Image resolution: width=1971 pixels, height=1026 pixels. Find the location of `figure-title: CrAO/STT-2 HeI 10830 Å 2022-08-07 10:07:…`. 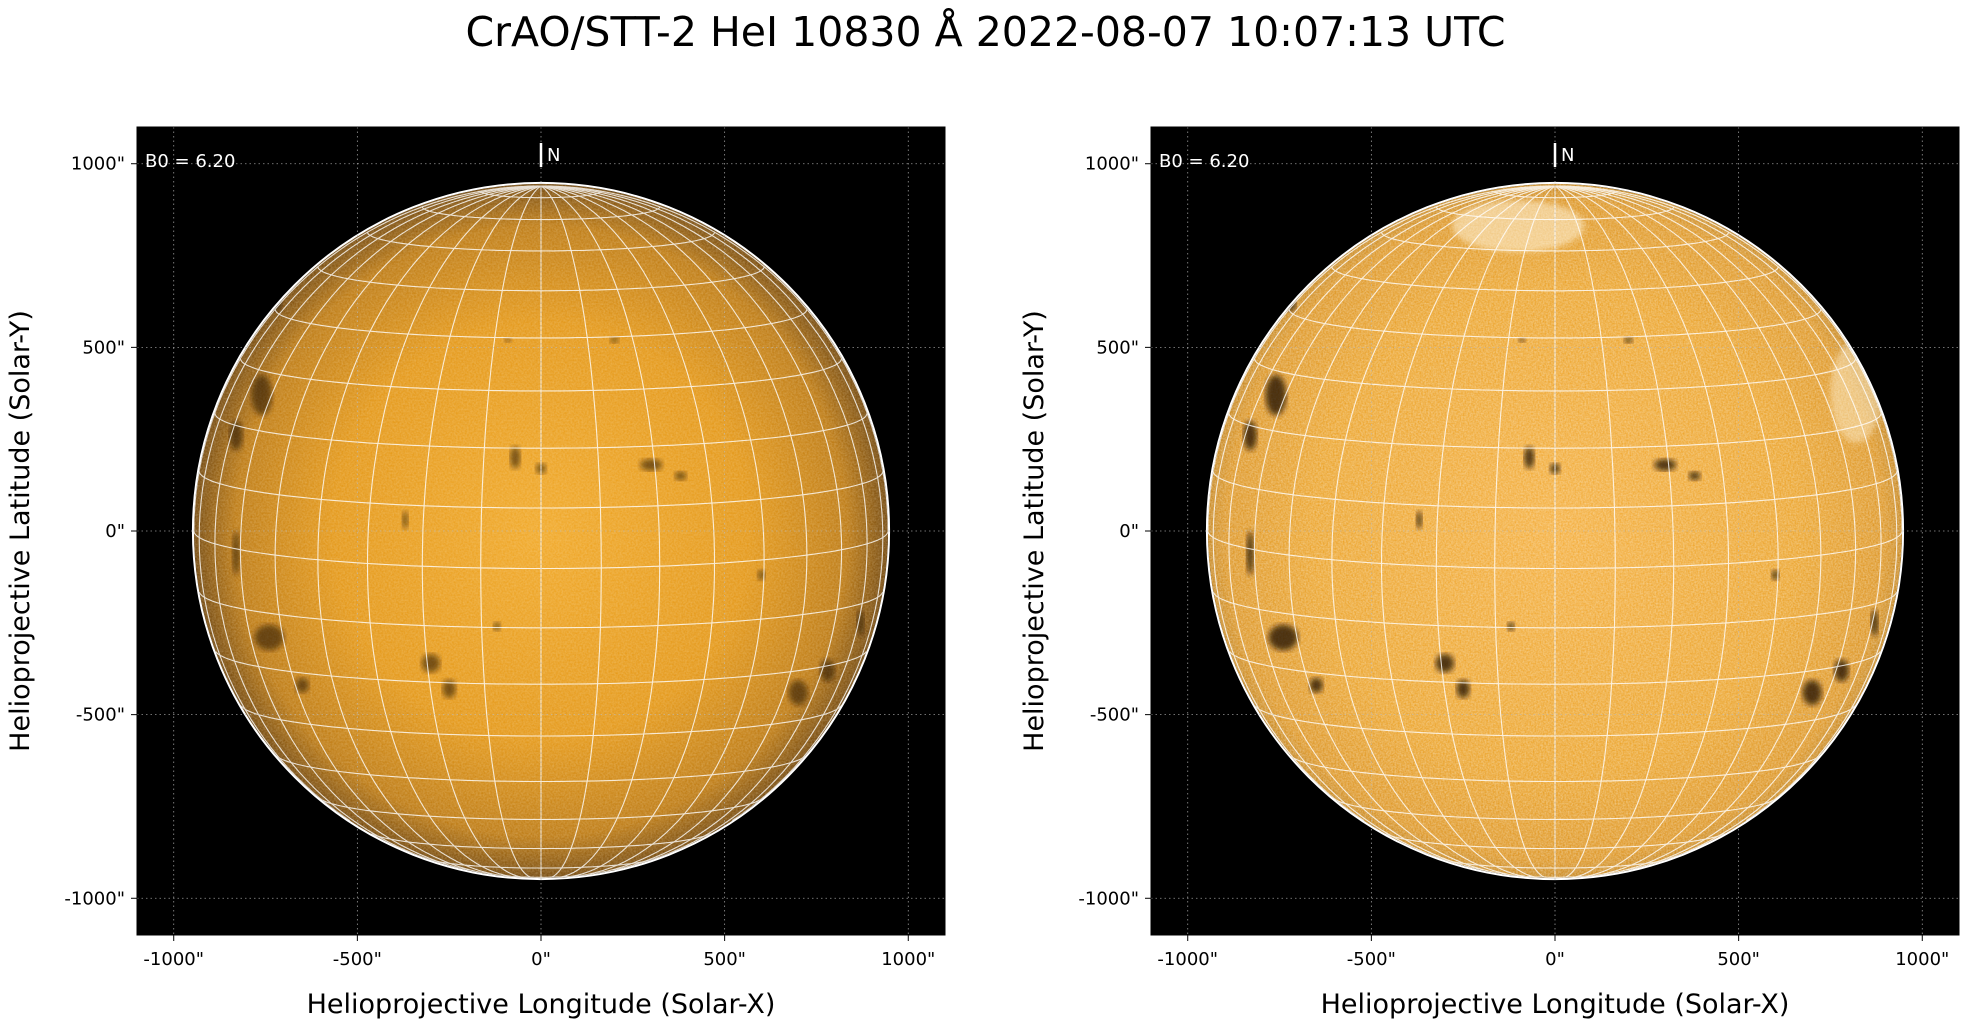

figure-title: CrAO/STT-2 HeI 10830 Å 2022-08-07 10:07:… is located at coordinates (985, 32).